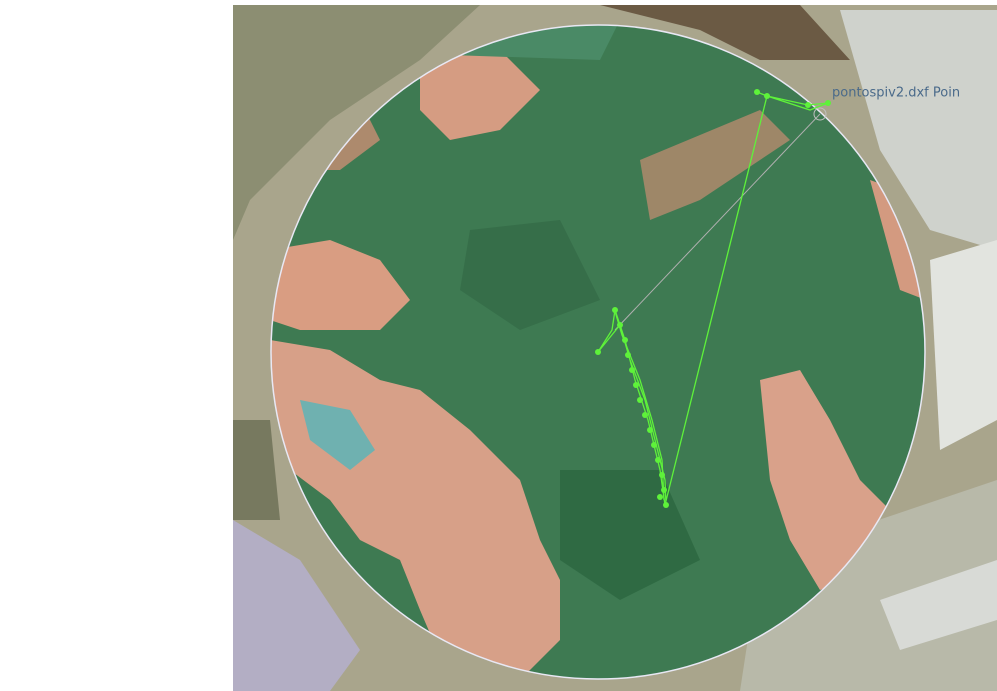  I want to click on reference-line, so click(717, 222).